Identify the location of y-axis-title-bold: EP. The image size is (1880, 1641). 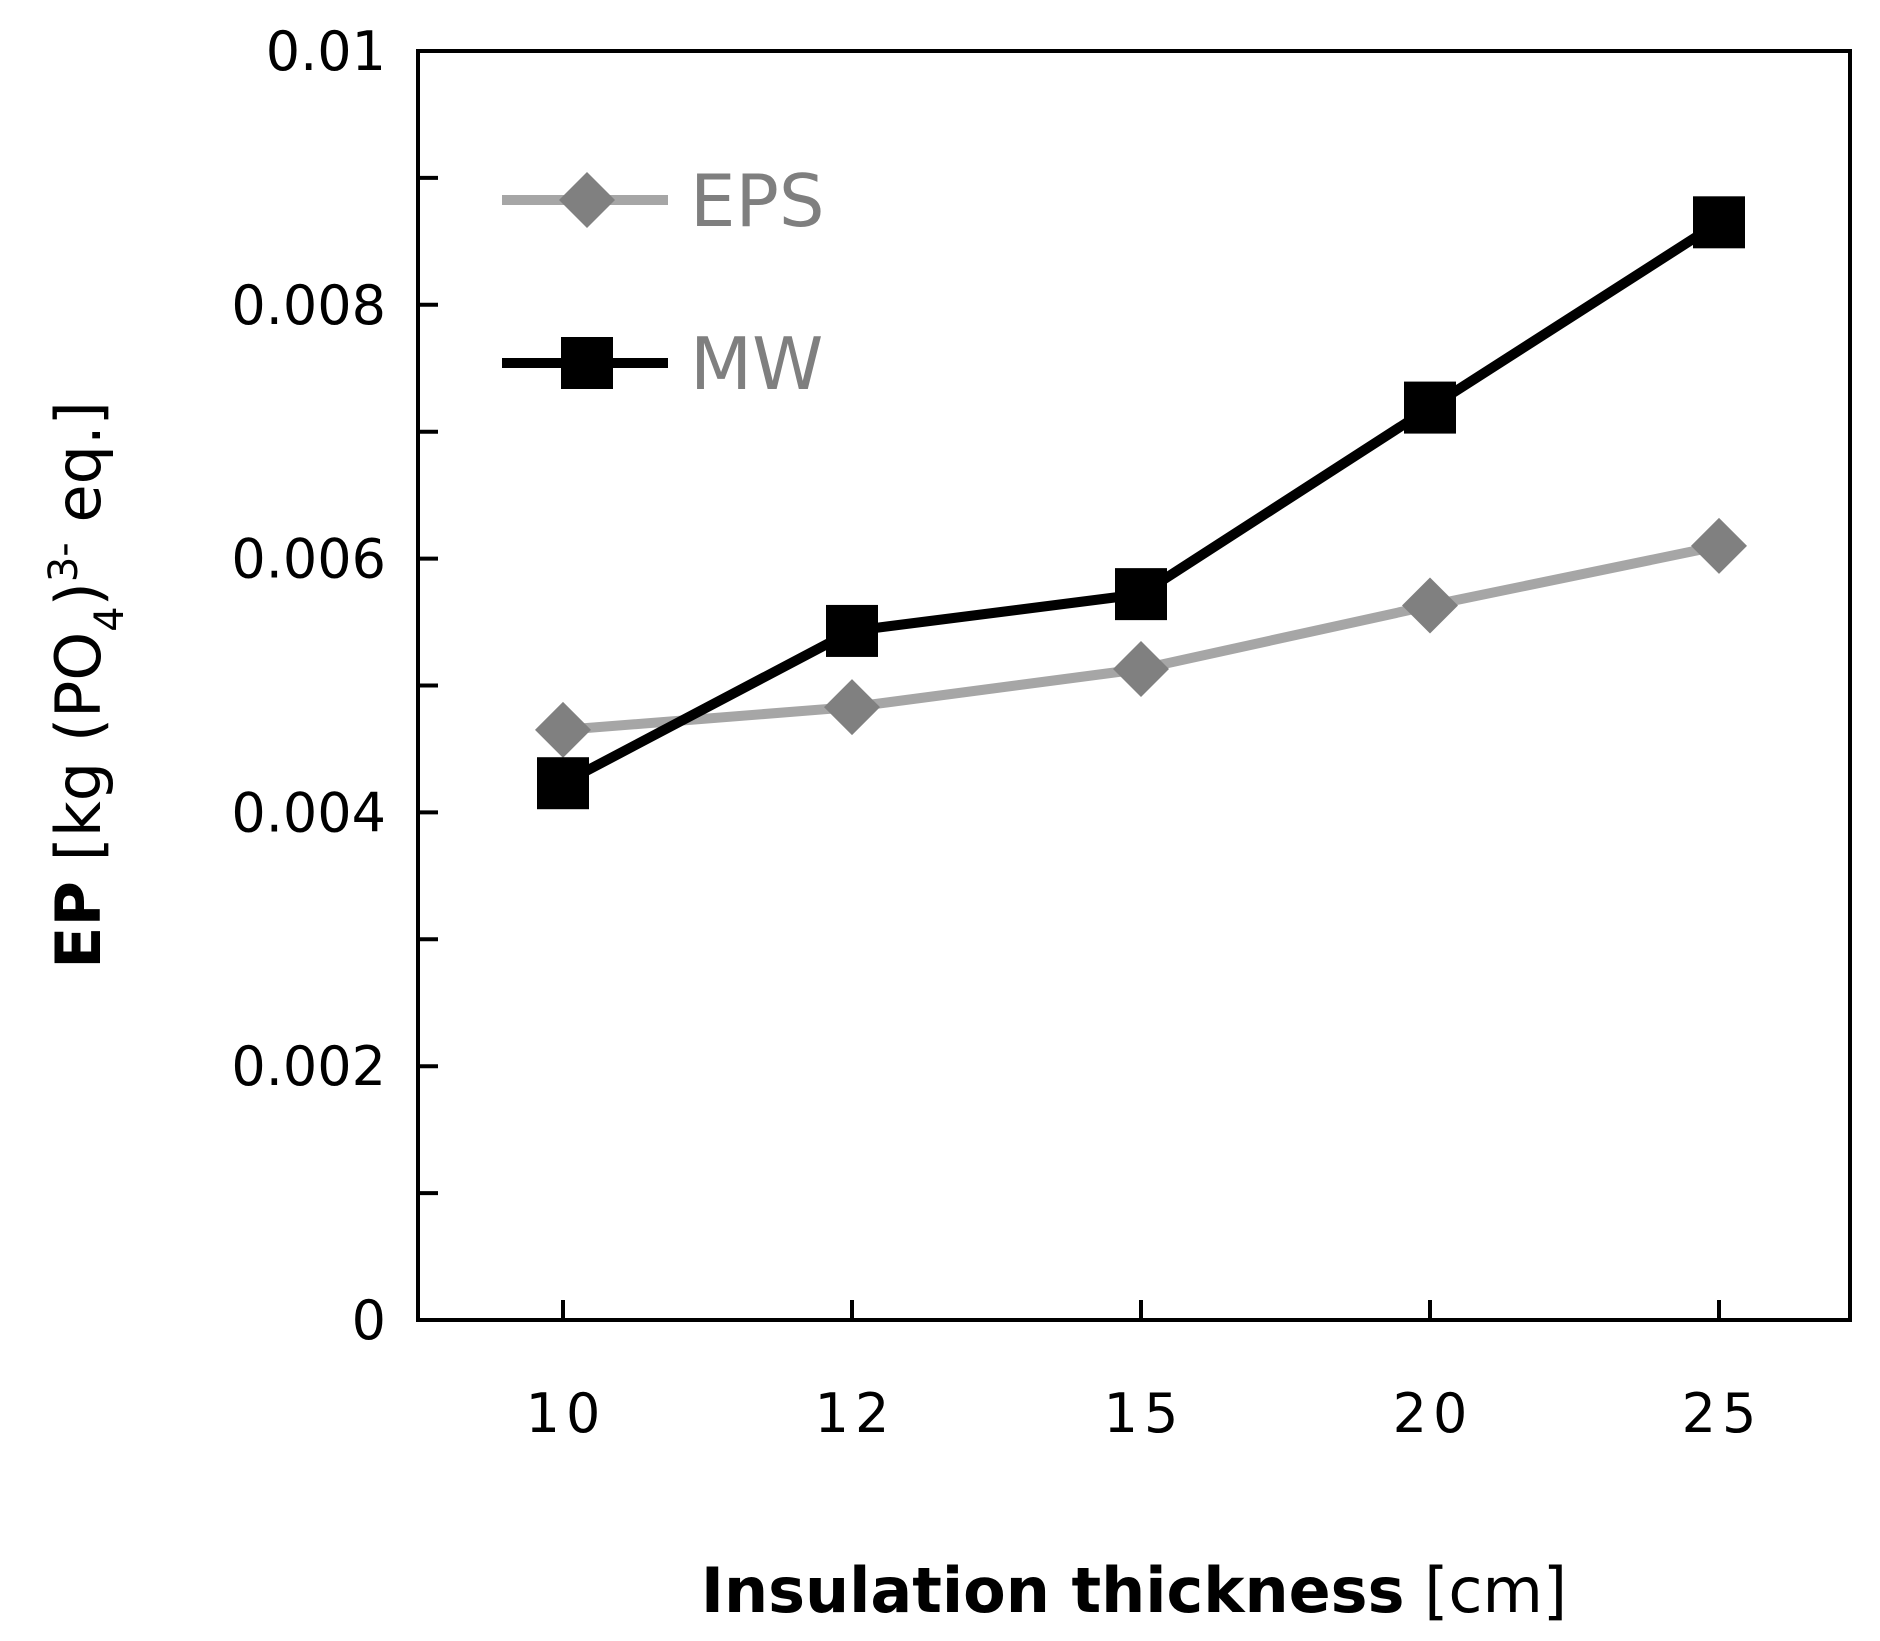
(78, 925).